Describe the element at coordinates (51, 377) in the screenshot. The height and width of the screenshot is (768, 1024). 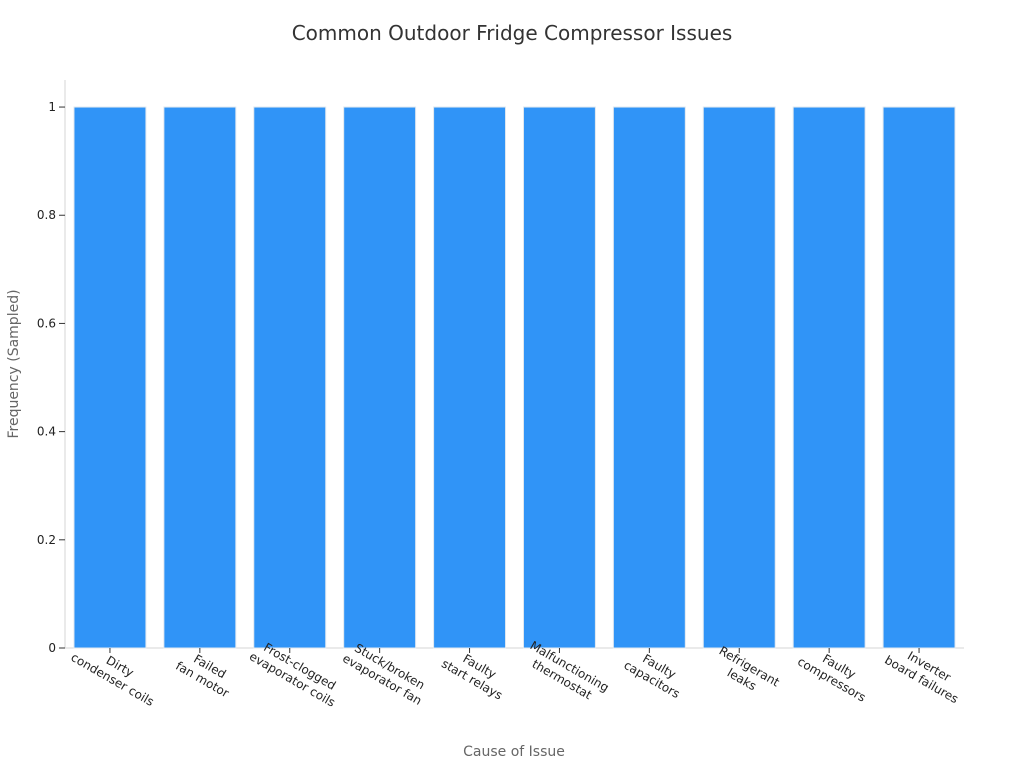
I see `y-axis-ticks: 0 0.2 0.4 0.6 0.8 1` at that location.